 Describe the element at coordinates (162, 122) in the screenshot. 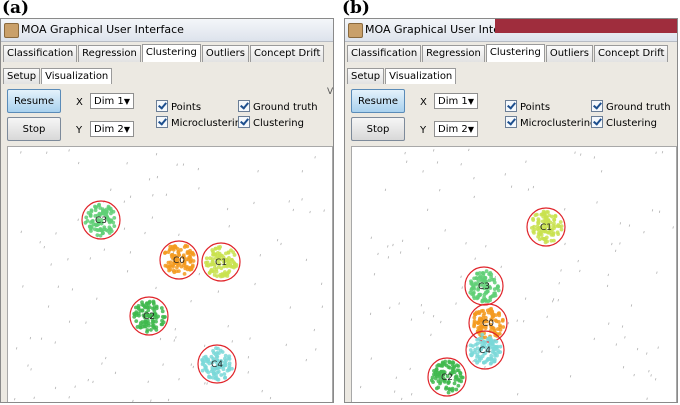

I see `checkmark-icon` at that location.